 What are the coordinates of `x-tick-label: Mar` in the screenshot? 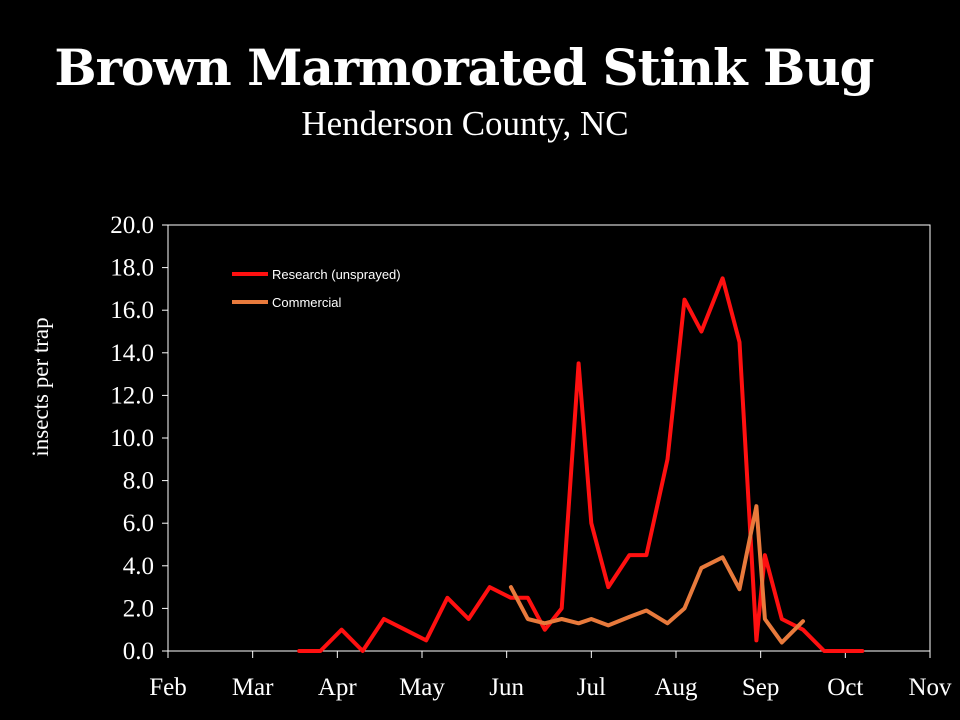 It's located at (253, 687).